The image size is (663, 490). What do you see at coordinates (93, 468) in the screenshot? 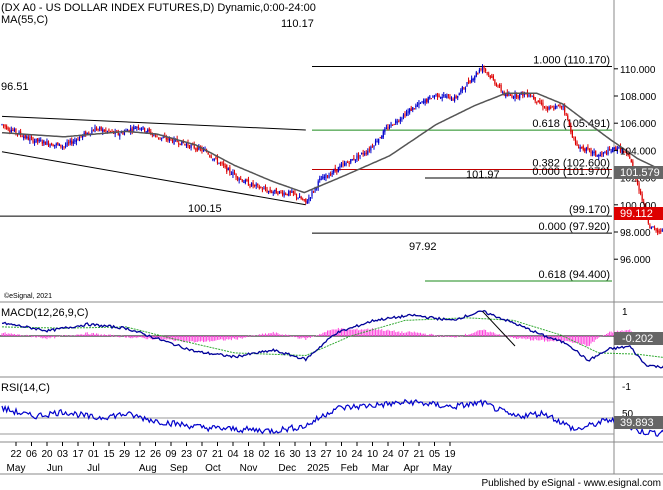
I see `time-axis-month-label: Jul` at bounding box center [93, 468].